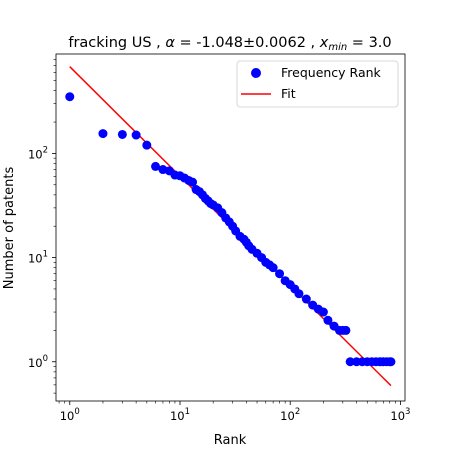 Image resolution: width=450 pixels, height=450 pixels. I want to click on title-prefix: fracking US ,, so click(116, 43).